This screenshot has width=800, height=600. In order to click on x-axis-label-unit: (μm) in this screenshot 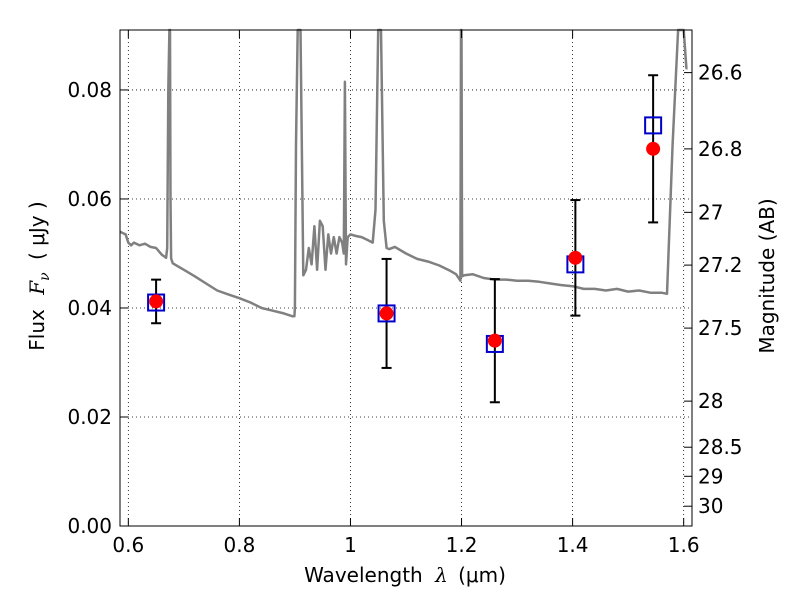, I will do `click(482, 575)`.